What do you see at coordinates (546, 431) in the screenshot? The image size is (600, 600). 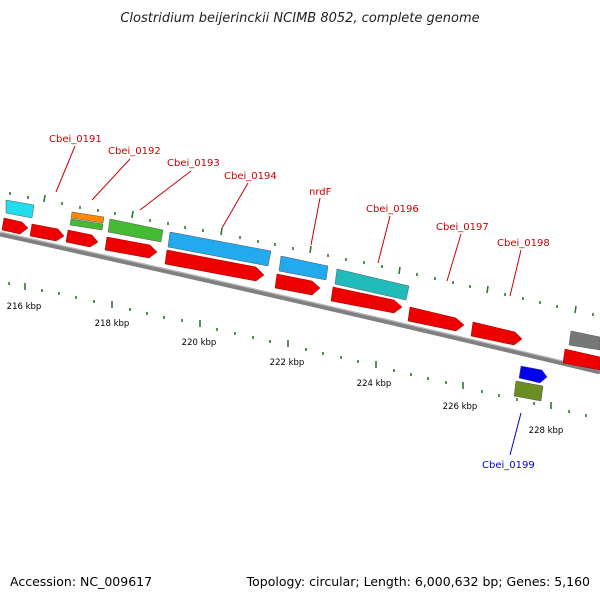 I see `kbp-label-228: 228 kbp` at bounding box center [546, 431].